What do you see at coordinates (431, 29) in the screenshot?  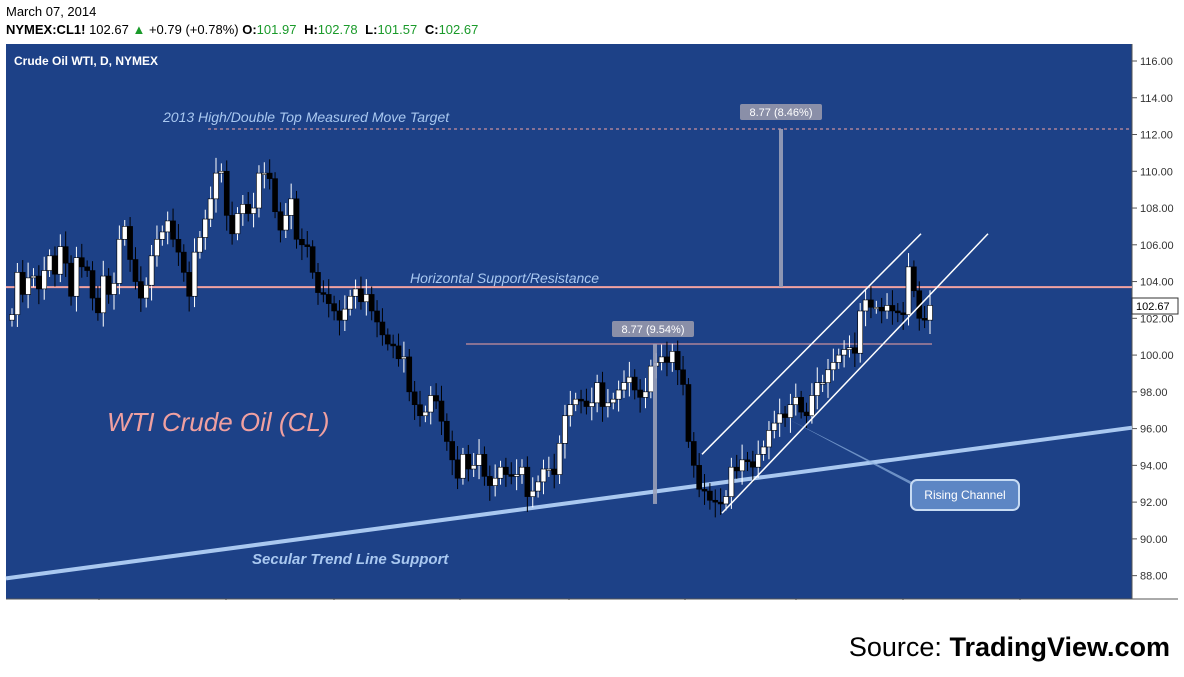 I see `close-label: C:` at bounding box center [431, 29].